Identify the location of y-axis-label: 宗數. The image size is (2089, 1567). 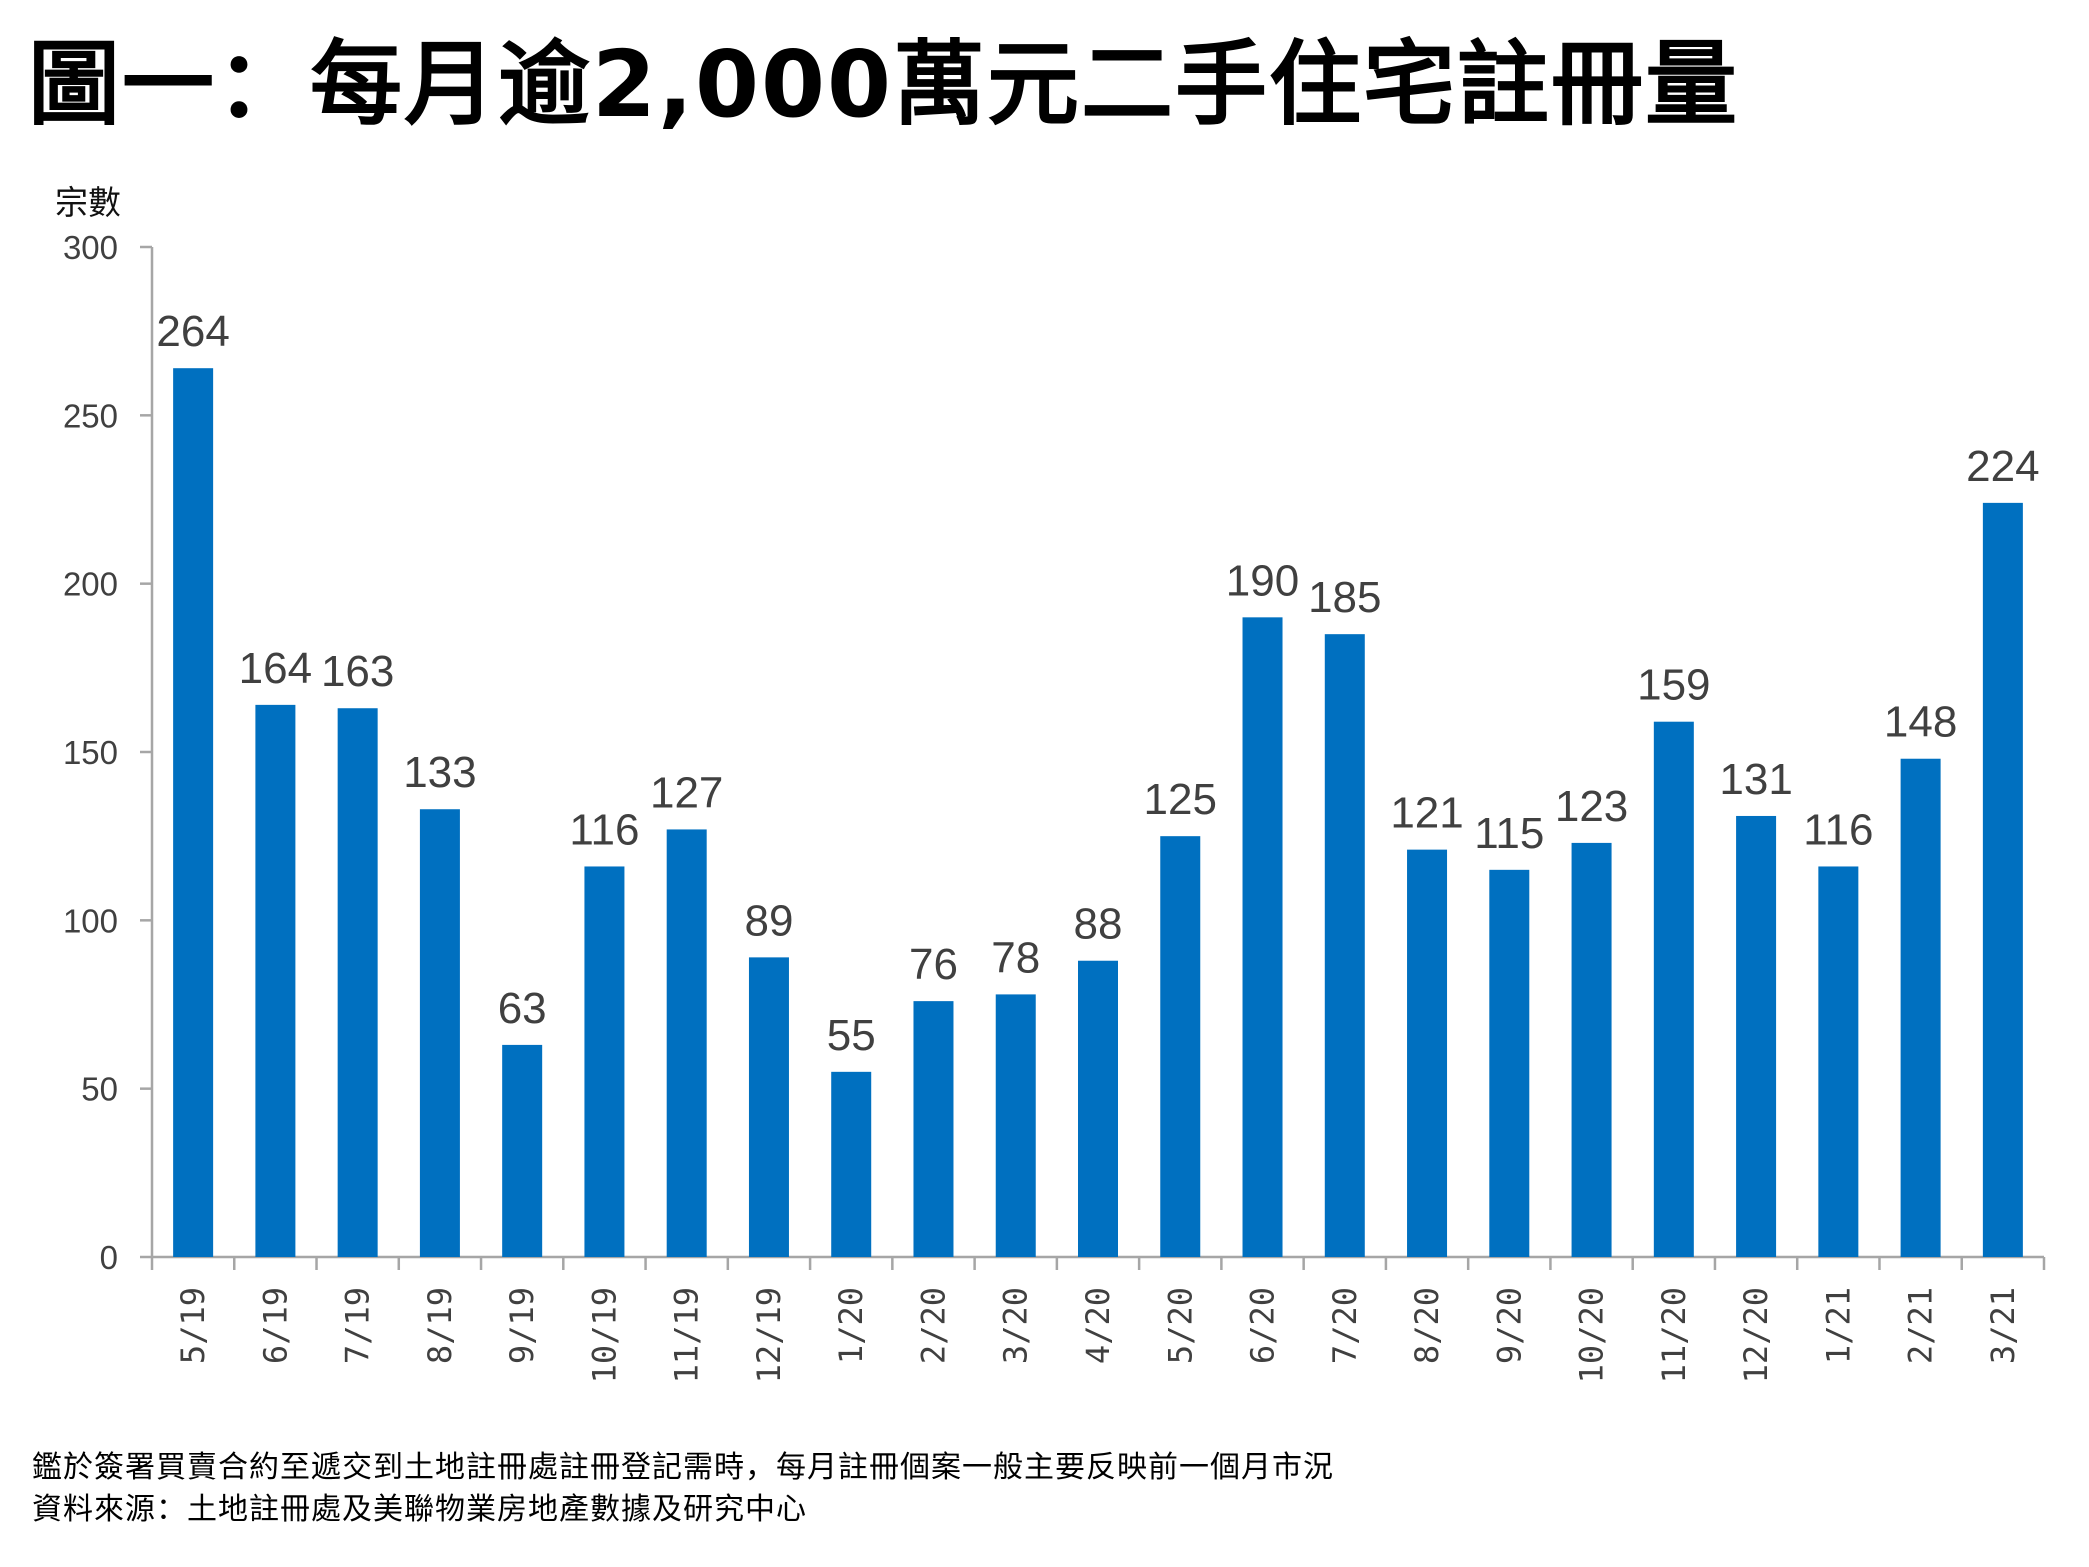
(88, 202).